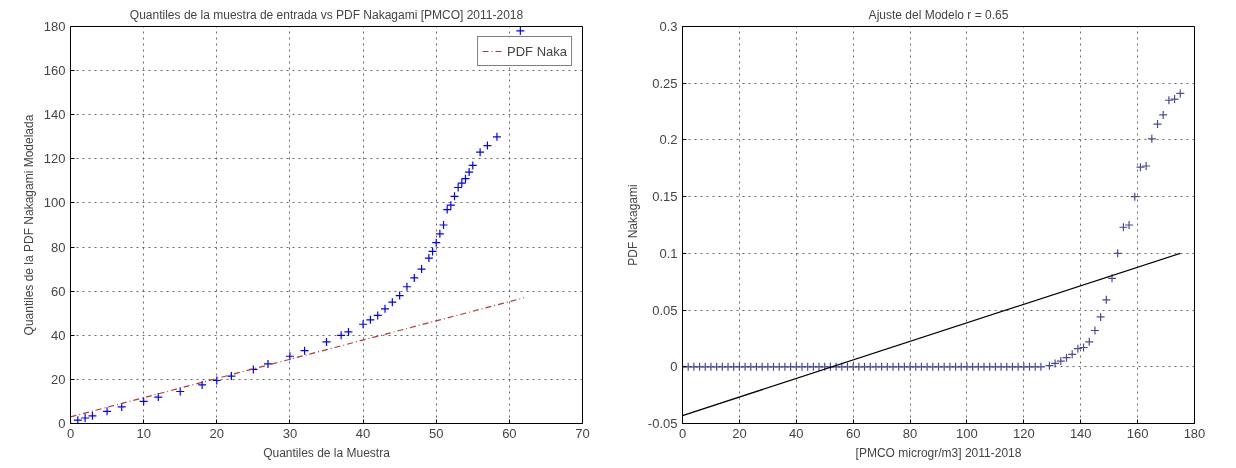 Image resolution: width=1236 pixels, height=468 pixels. I want to click on y-tick-label: 100, so click(54, 203).